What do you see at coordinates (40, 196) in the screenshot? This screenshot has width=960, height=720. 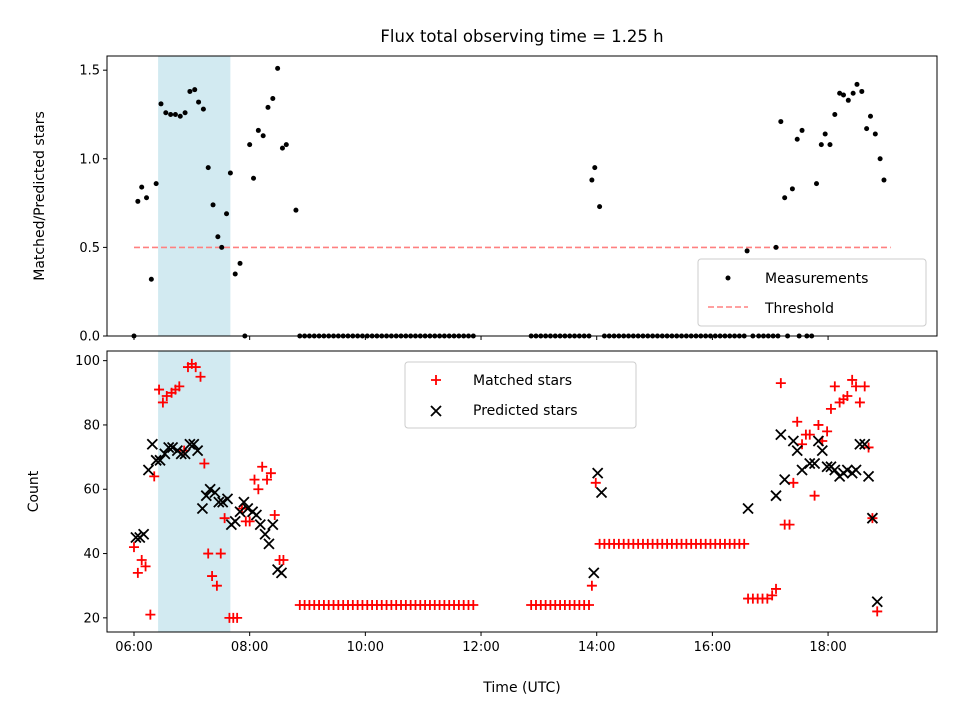 I see `y-axis-label: Matched/Predicted stars` at bounding box center [40, 196].